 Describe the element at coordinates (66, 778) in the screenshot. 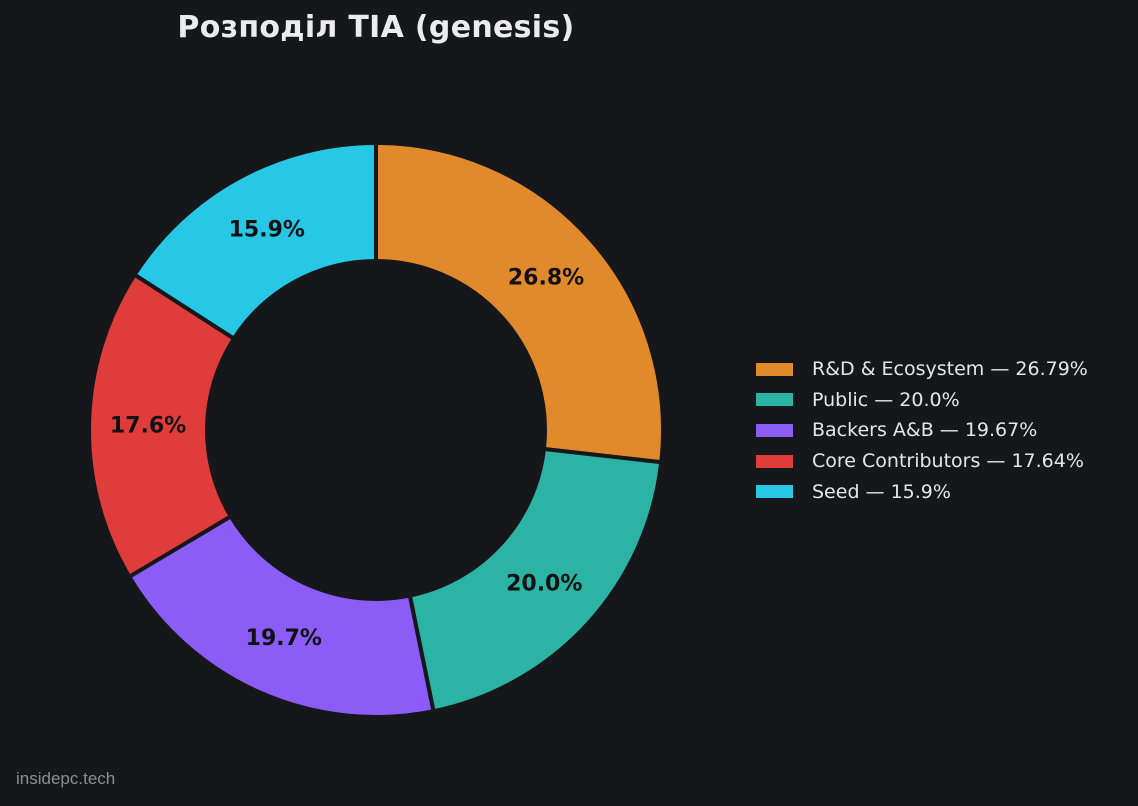

I see `watermark: insidepc.tech` at that location.